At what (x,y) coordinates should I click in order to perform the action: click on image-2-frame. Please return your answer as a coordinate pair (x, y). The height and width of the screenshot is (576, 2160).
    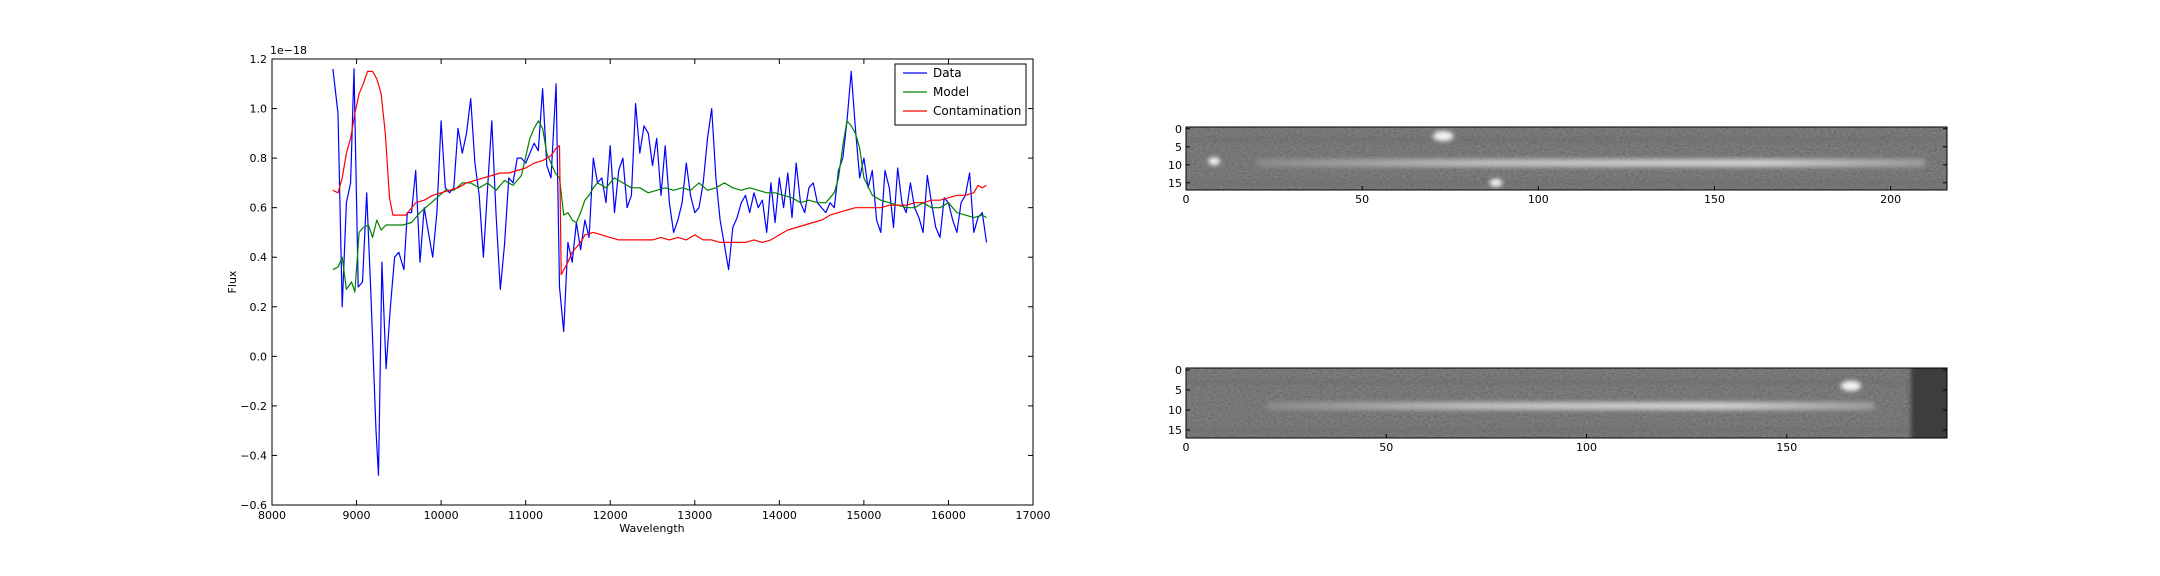
    Looking at the image, I should click on (1566, 403).